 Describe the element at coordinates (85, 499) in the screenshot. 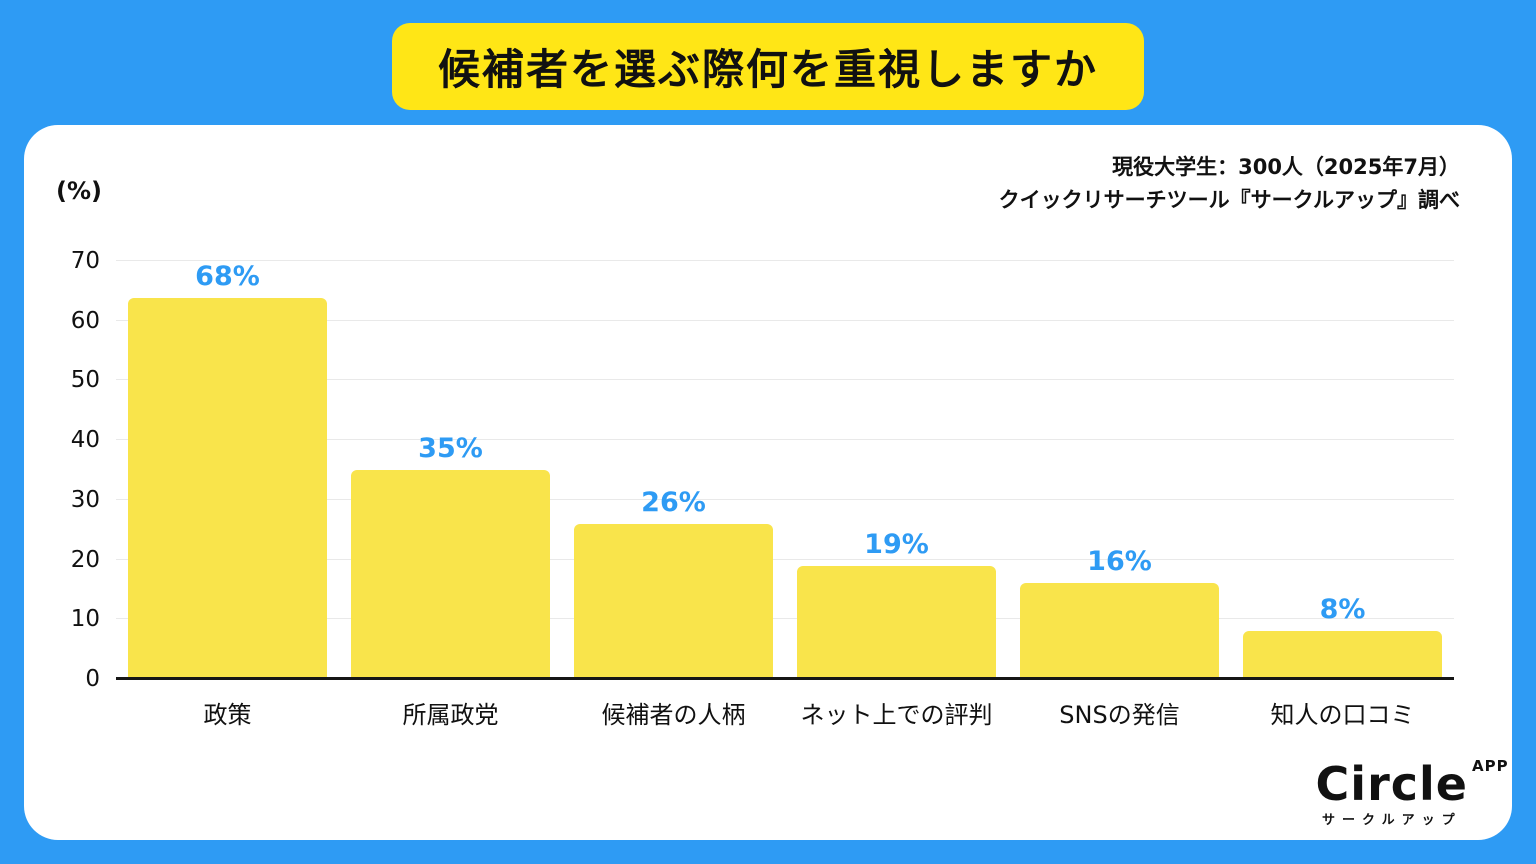

I see `y-tick-label: 30` at that location.